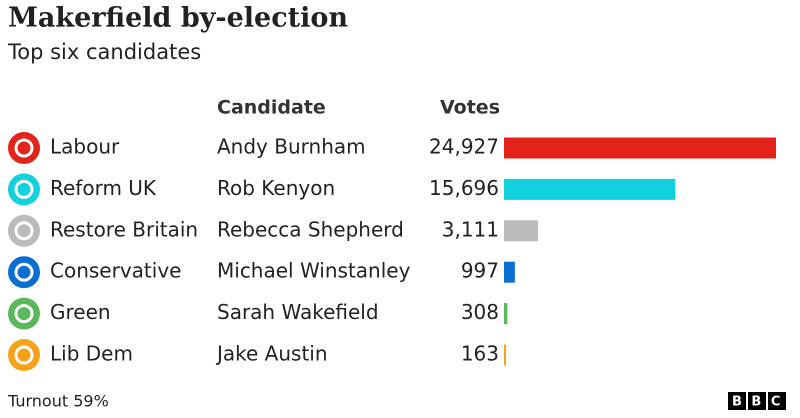 This screenshot has height=418, width=800. I want to click on column-header: Candidate, so click(271, 108).